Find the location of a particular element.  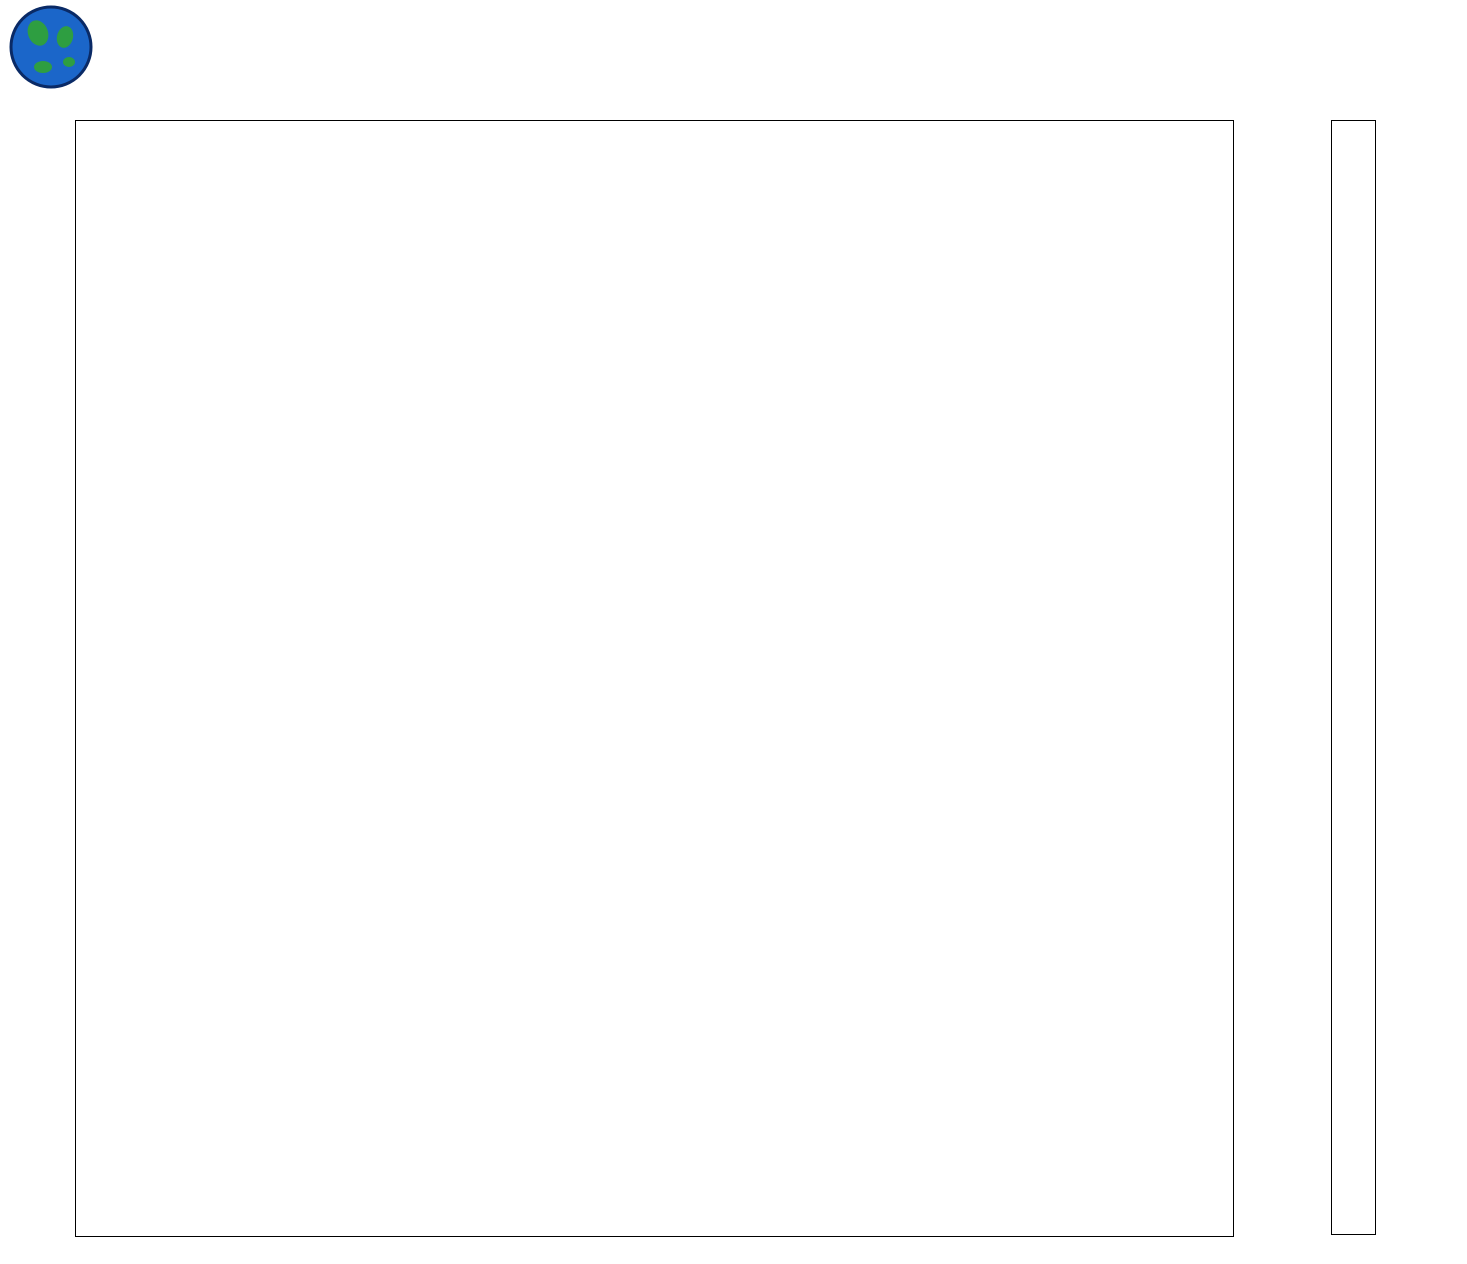

logo-globe is located at coordinates (51, 47).